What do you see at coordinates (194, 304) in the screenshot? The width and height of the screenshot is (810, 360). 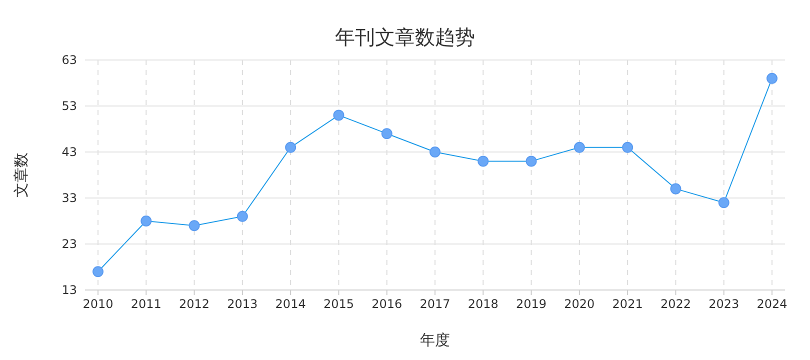 I see `x-tick-label: 2012` at bounding box center [194, 304].